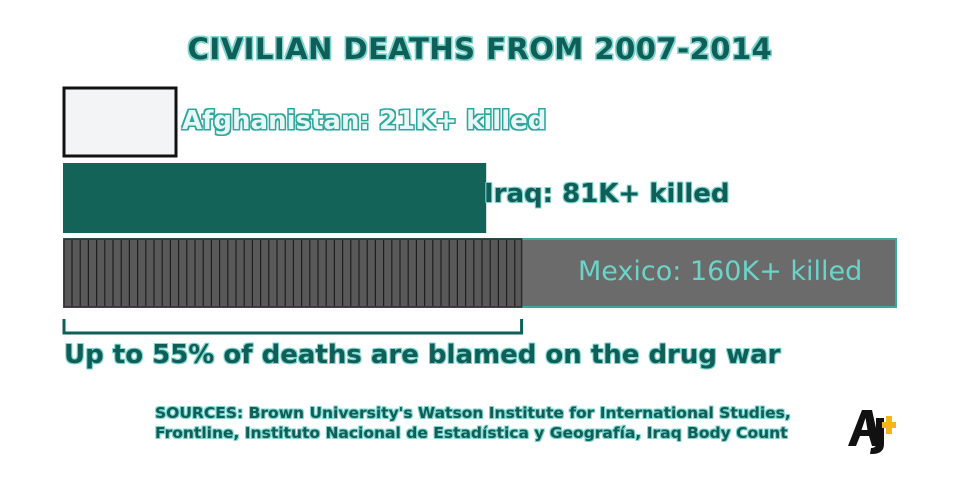 This screenshot has height=480, width=960. Describe the element at coordinates (120, 122) in the screenshot. I see `bar-afghanistan` at that location.